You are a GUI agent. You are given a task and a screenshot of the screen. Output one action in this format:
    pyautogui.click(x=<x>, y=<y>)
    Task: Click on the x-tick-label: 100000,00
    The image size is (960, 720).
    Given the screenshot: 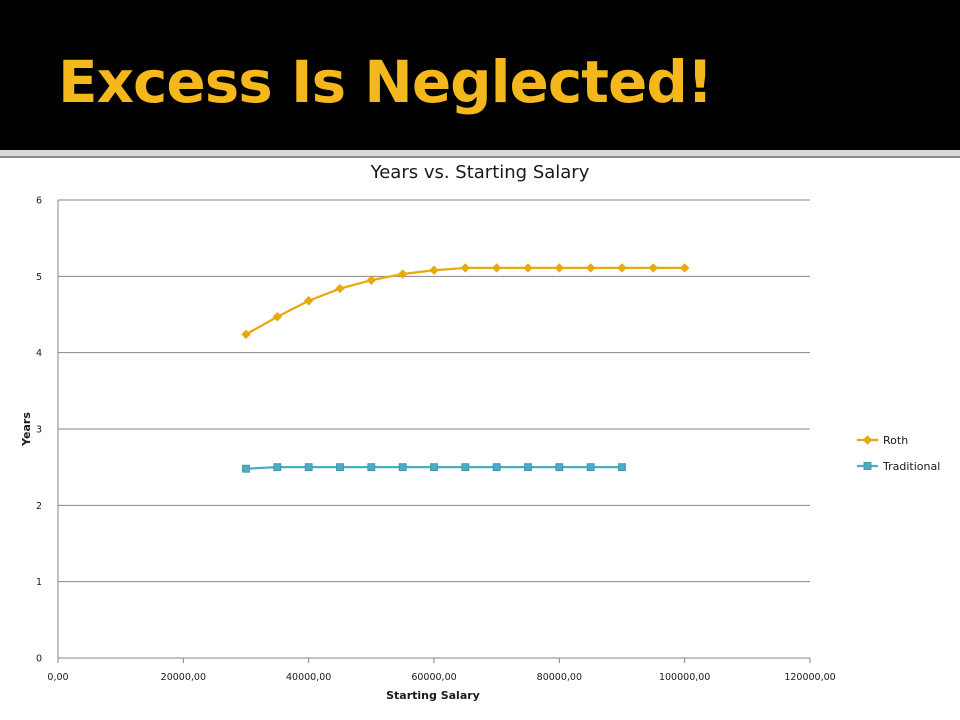 What is the action you would take?
    pyautogui.click(x=684, y=677)
    